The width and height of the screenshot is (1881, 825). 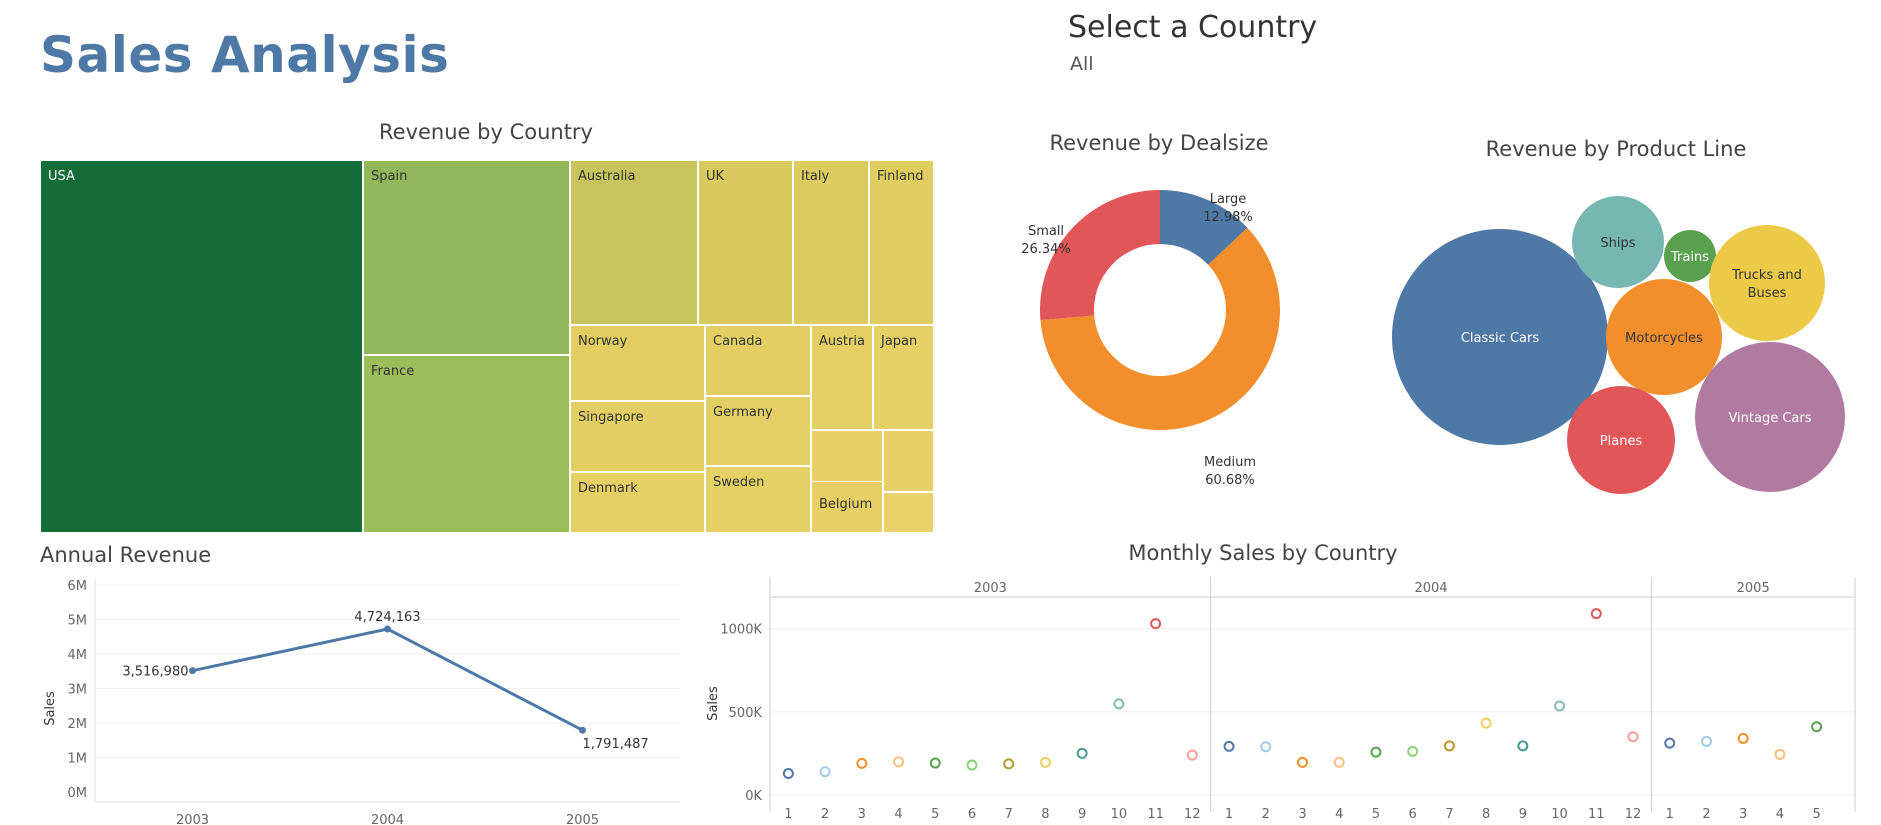 I want to click on y-tick-label: 6M, so click(x=78, y=586).